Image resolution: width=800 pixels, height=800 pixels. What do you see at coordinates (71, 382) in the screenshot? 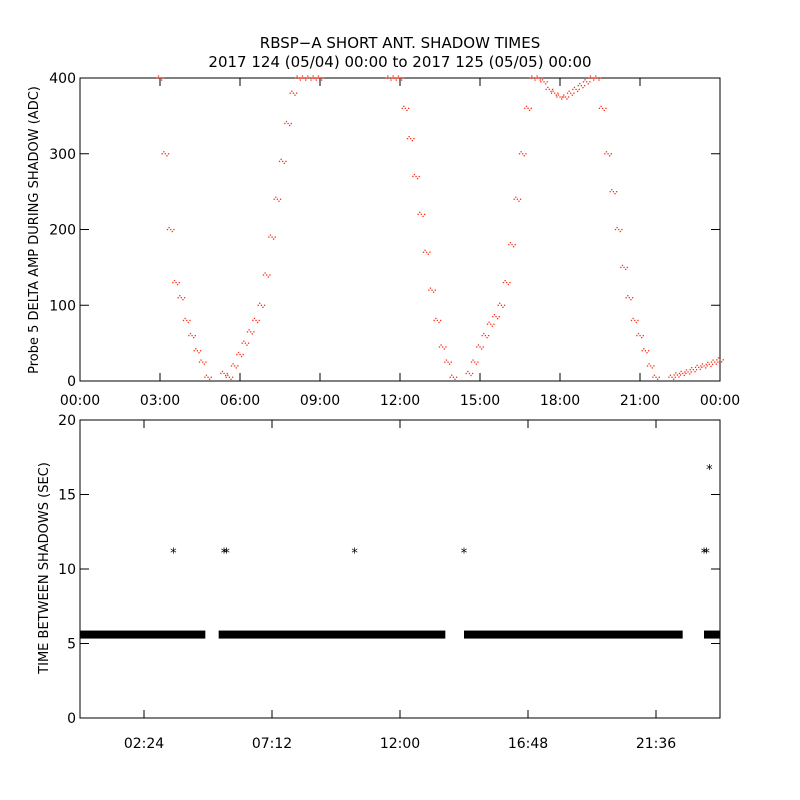
I see `y-tick-label: 0` at bounding box center [71, 382].